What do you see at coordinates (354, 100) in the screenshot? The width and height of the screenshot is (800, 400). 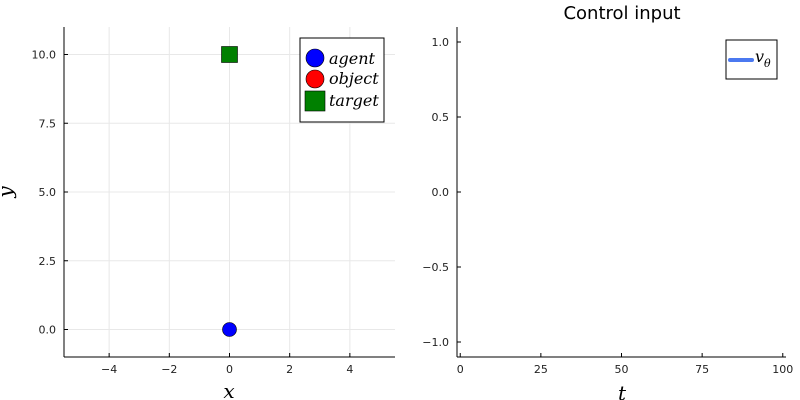 I see `legend-label-target: target` at bounding box center [354, 100].